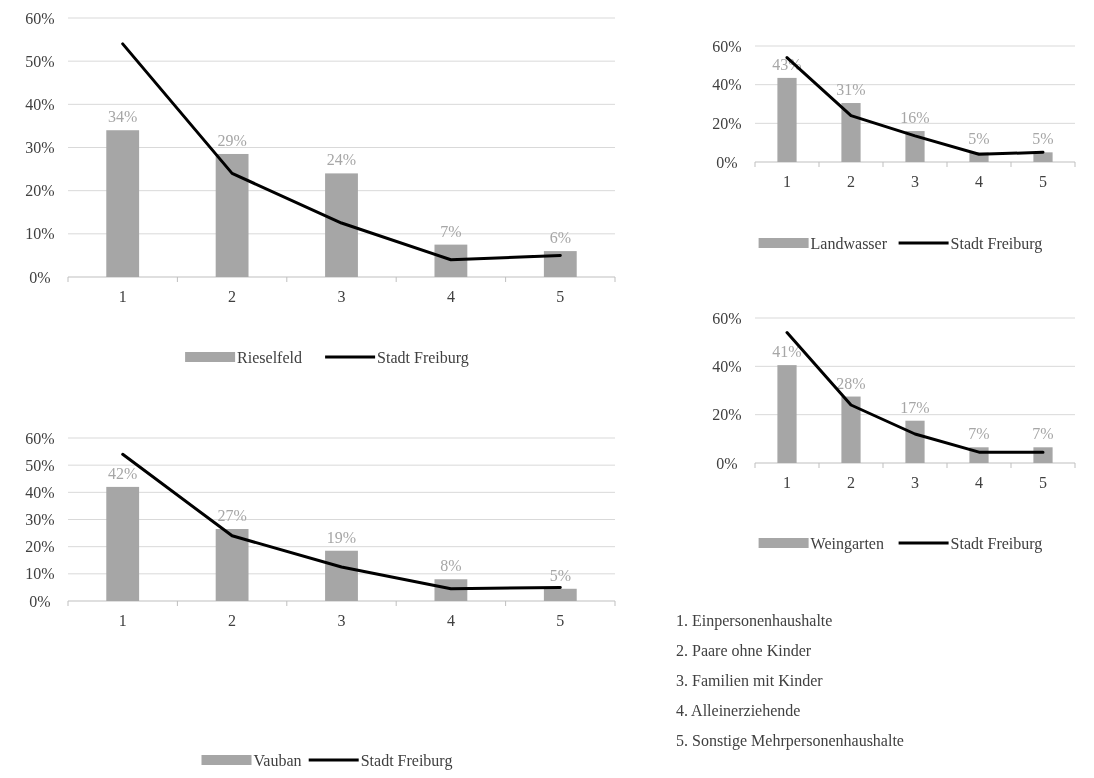 This screenshot has height=778, width=1094. What do you see at coordinates (851, 383) in the screenshot?
I see `data-label: 28%` at bounding box center [851, 383].